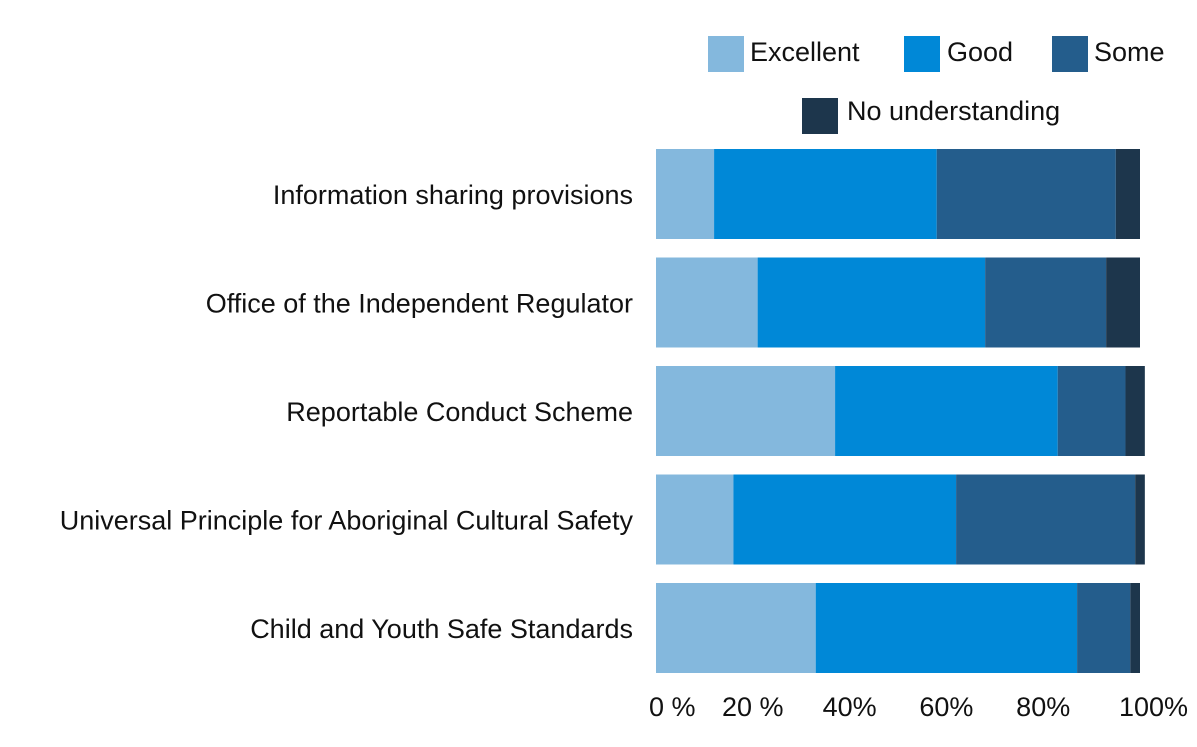 This screenshot has width=1197, height=747. I want to click on category-label-2: Office of the Independent Regulator, so click(419, 304).